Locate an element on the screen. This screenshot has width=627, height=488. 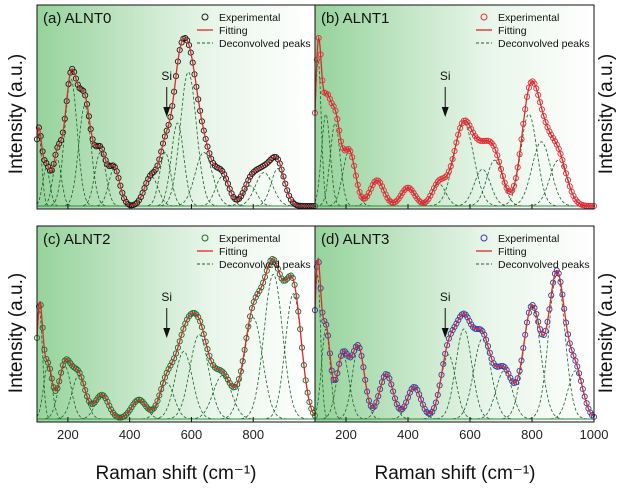
x-tick-label-200: 200 is located at coordinates (346, 434).